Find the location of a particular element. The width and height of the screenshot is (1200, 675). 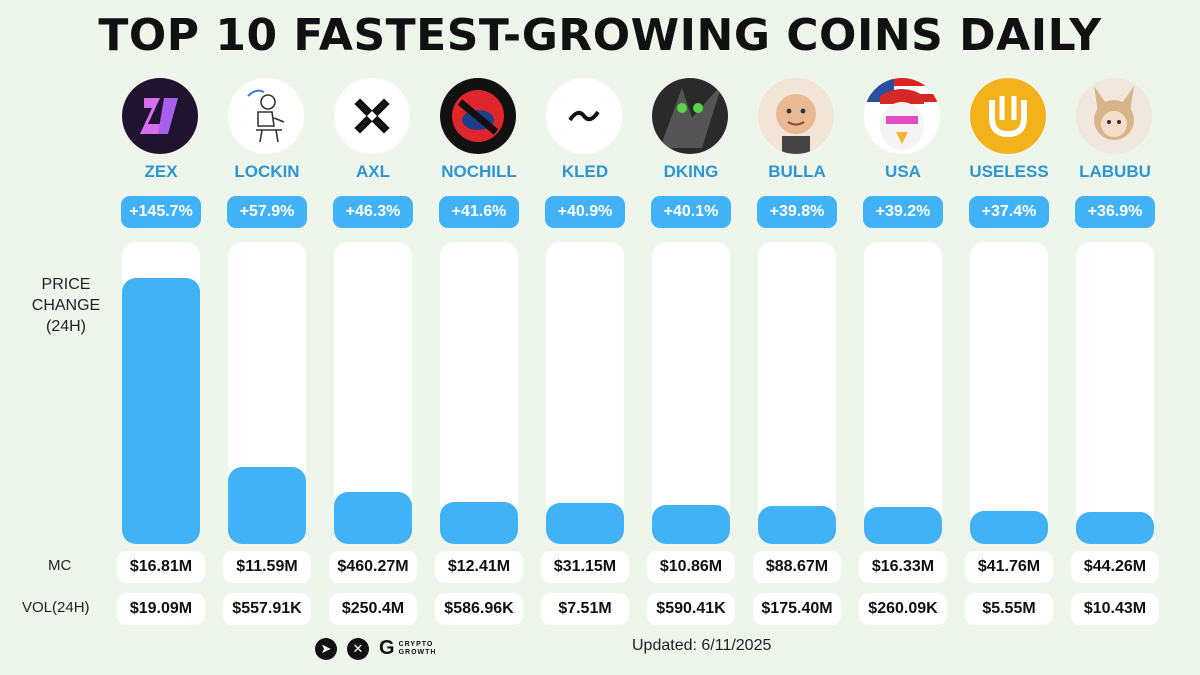

vol-row-label: VOL(24H) is located at coordinates (56, 607).